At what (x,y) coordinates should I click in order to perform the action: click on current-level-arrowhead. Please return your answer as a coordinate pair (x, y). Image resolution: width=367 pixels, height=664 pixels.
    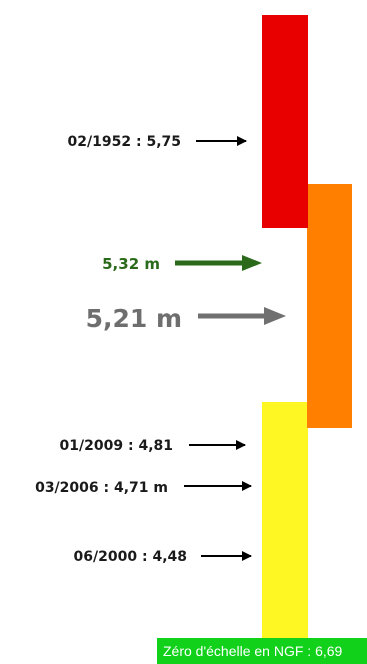
    Looking at the image, I should click on (252, 263).